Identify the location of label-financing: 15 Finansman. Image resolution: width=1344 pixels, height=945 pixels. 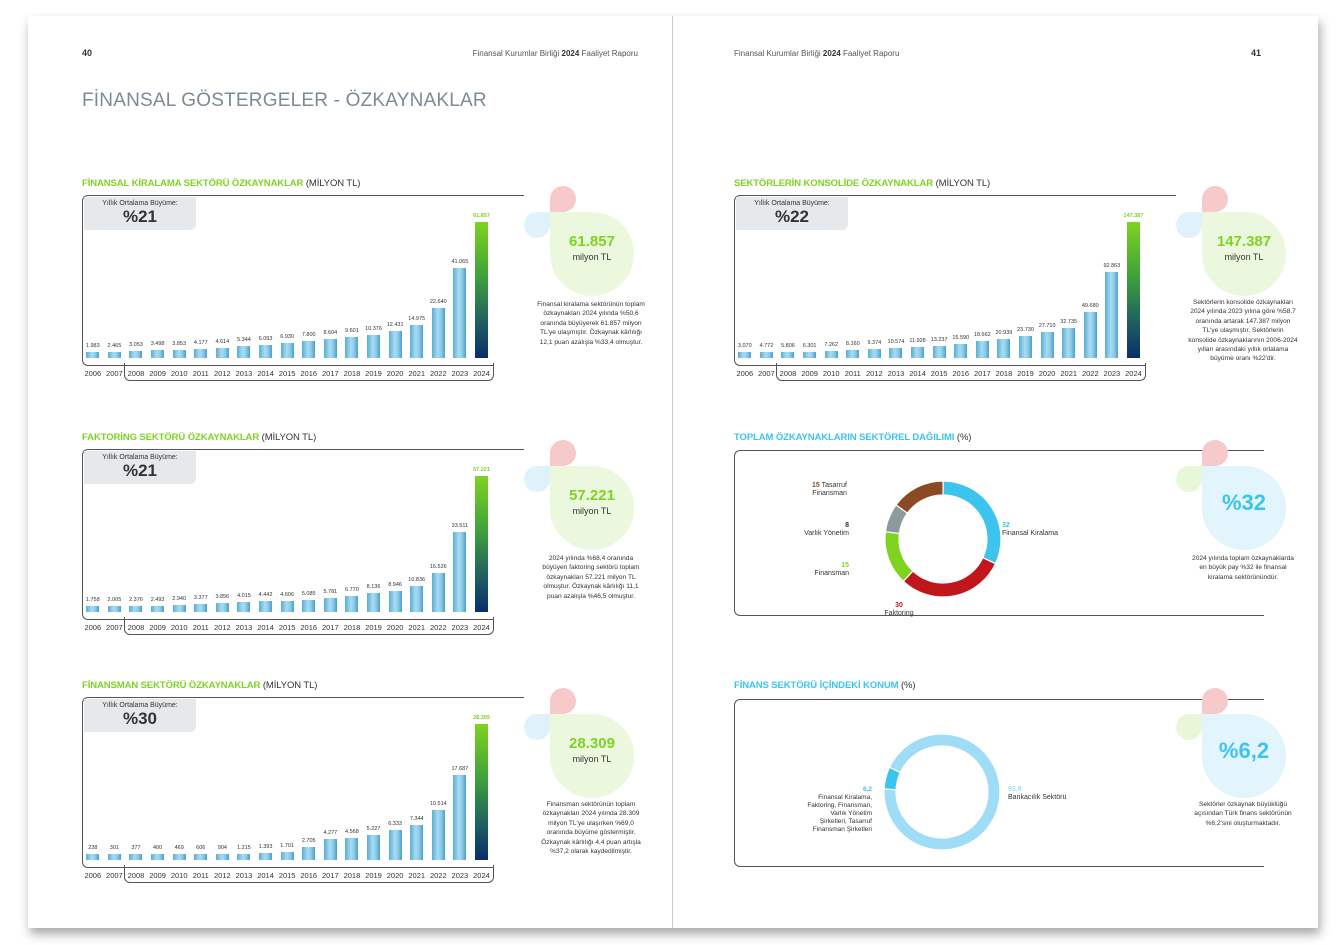
(831, 569).